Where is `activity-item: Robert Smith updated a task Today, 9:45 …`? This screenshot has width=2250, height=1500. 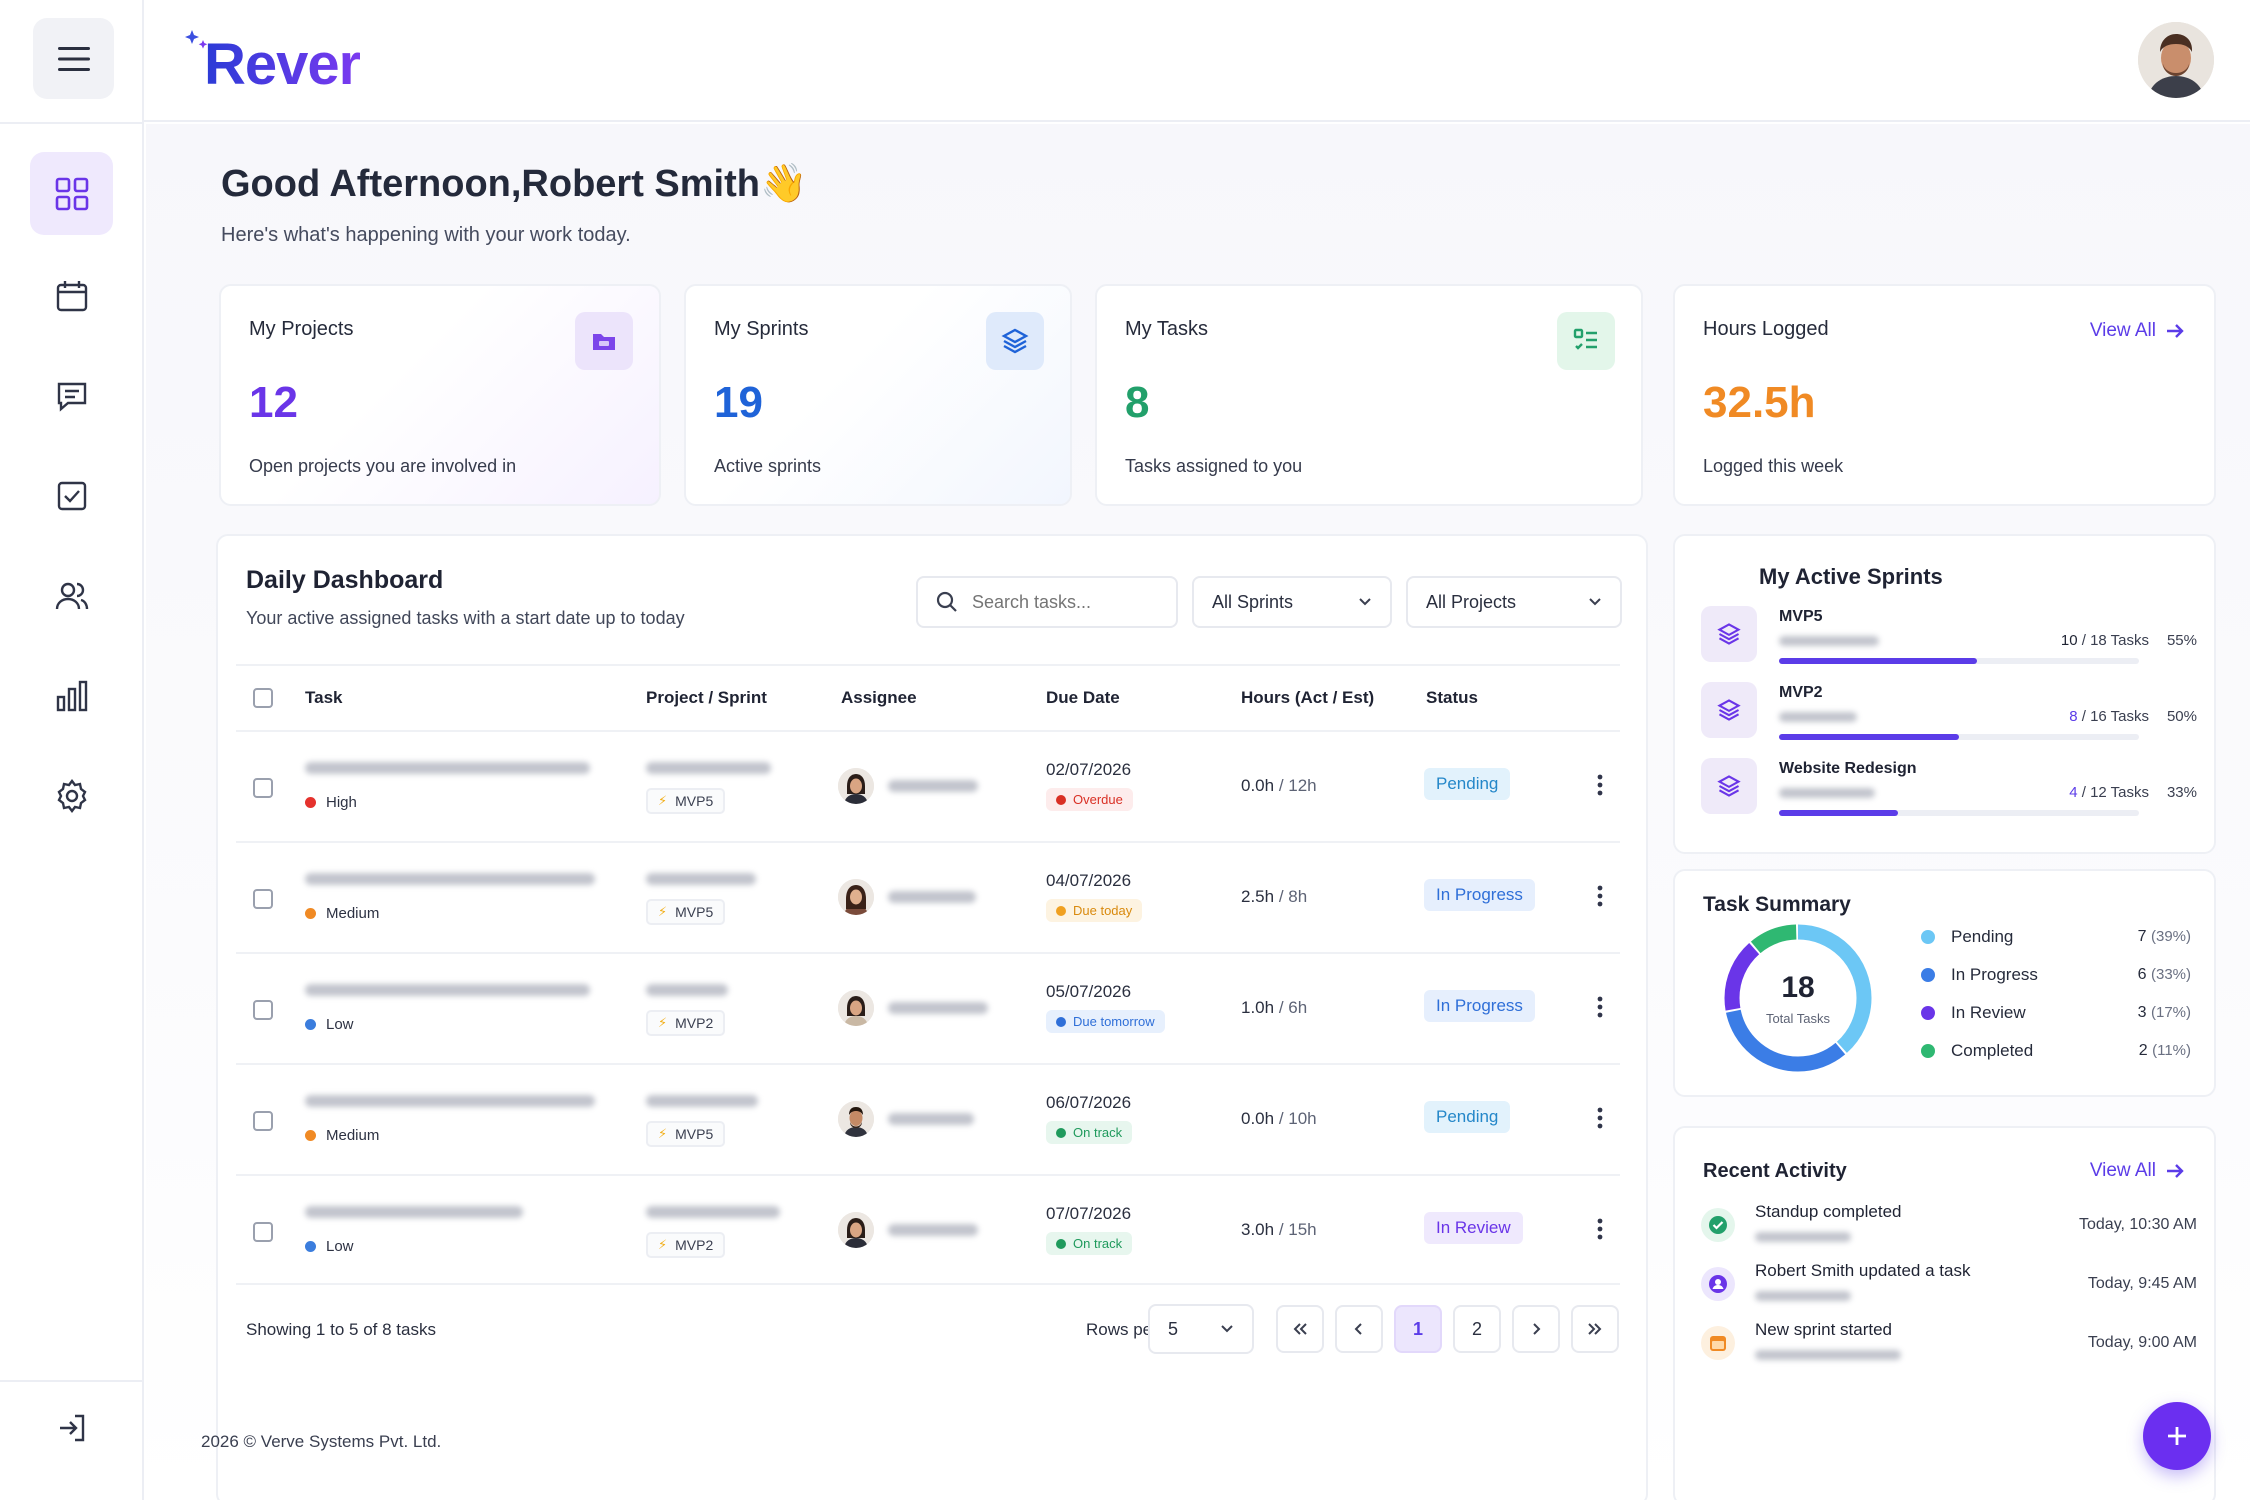
activity-item: Robert Smith updated a task Today, 9:45 … is located at coordinates (1949, 1289).